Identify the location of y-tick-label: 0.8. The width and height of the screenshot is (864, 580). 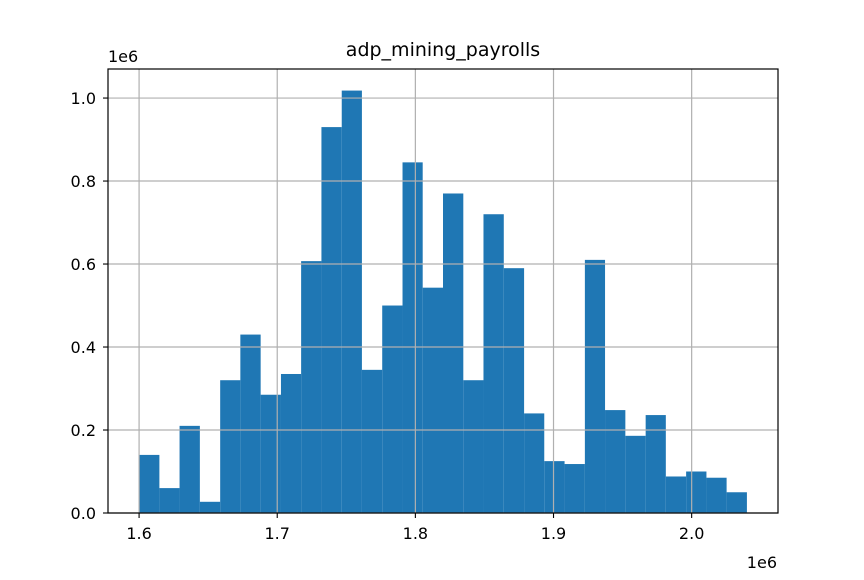
(83, 181).